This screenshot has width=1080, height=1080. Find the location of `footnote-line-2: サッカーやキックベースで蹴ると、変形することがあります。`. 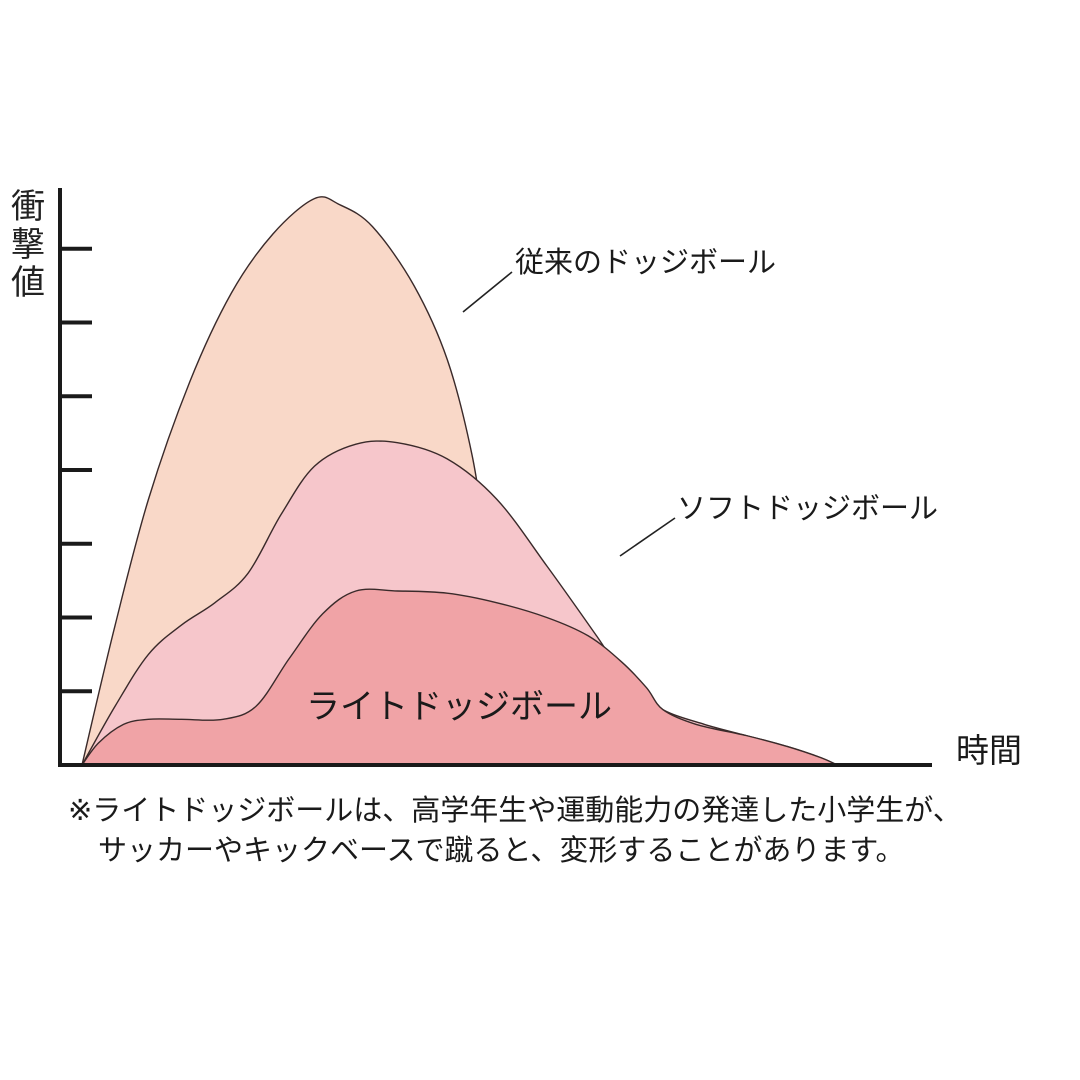

footnote-line-2: サッカーやキックベースで蹴ると、変形することがあります。 is located at coordinates (501, 850).